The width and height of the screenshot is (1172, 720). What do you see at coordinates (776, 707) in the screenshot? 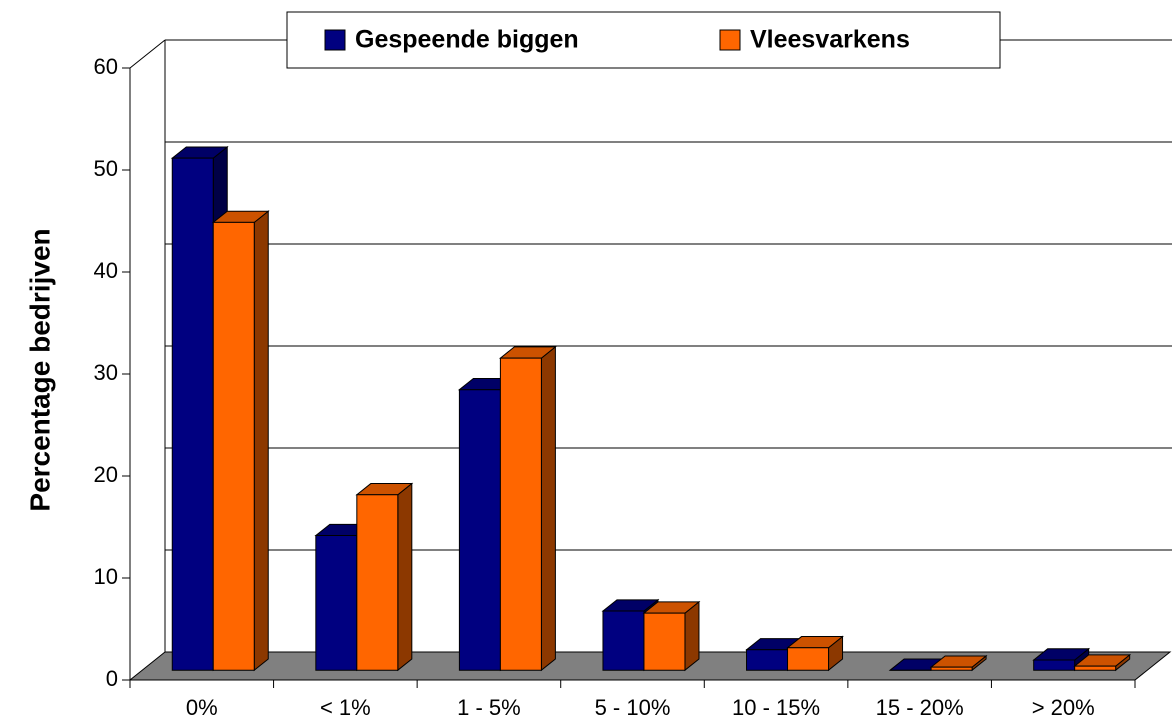
I see `x-tick-label: 10 - 15%` at bounding box center [776, 707].